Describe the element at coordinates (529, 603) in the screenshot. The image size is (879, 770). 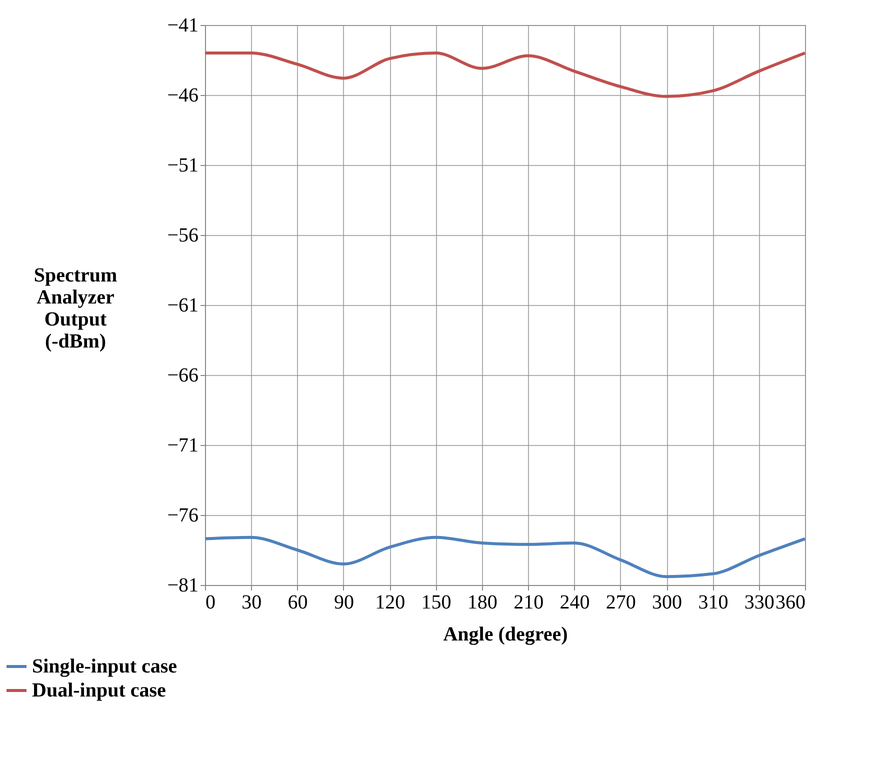
I see `x-tick-label: 210` at that location.